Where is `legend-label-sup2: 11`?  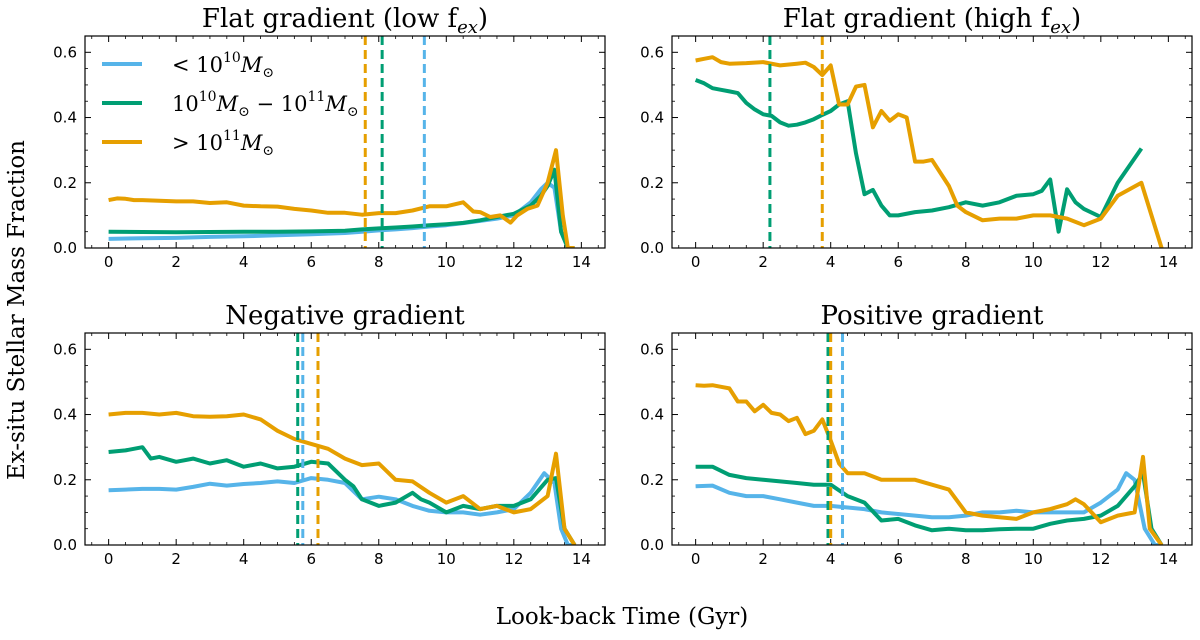
legend-label-sup2: 11 is located at coordinates (316, 97).